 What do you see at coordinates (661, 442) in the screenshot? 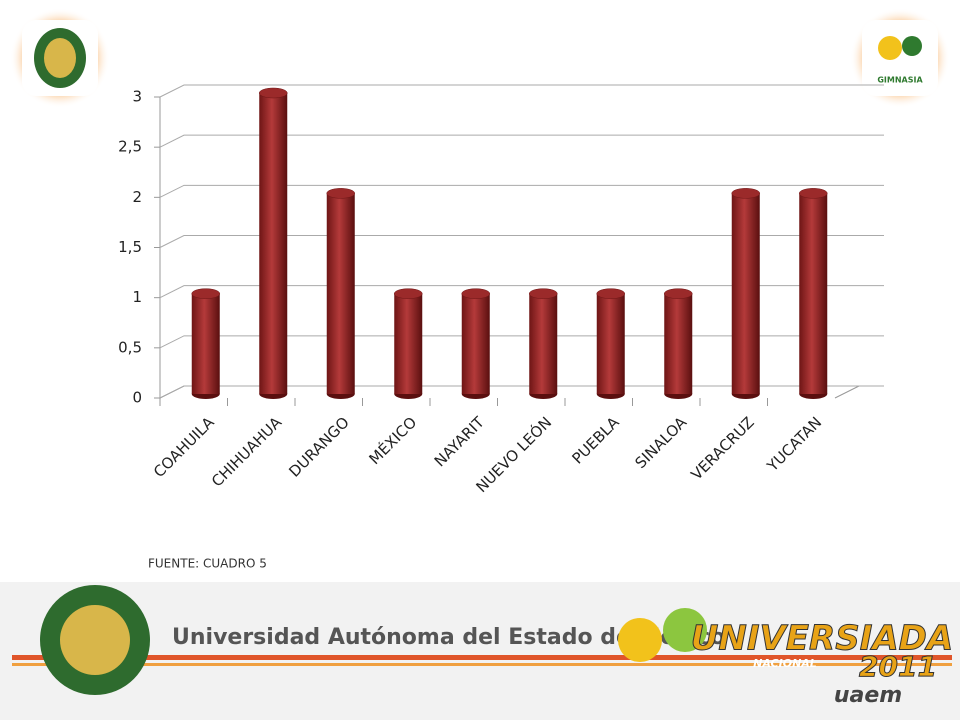
I see `x-tick-label: SINALOA` at bounding box center [661, 442].